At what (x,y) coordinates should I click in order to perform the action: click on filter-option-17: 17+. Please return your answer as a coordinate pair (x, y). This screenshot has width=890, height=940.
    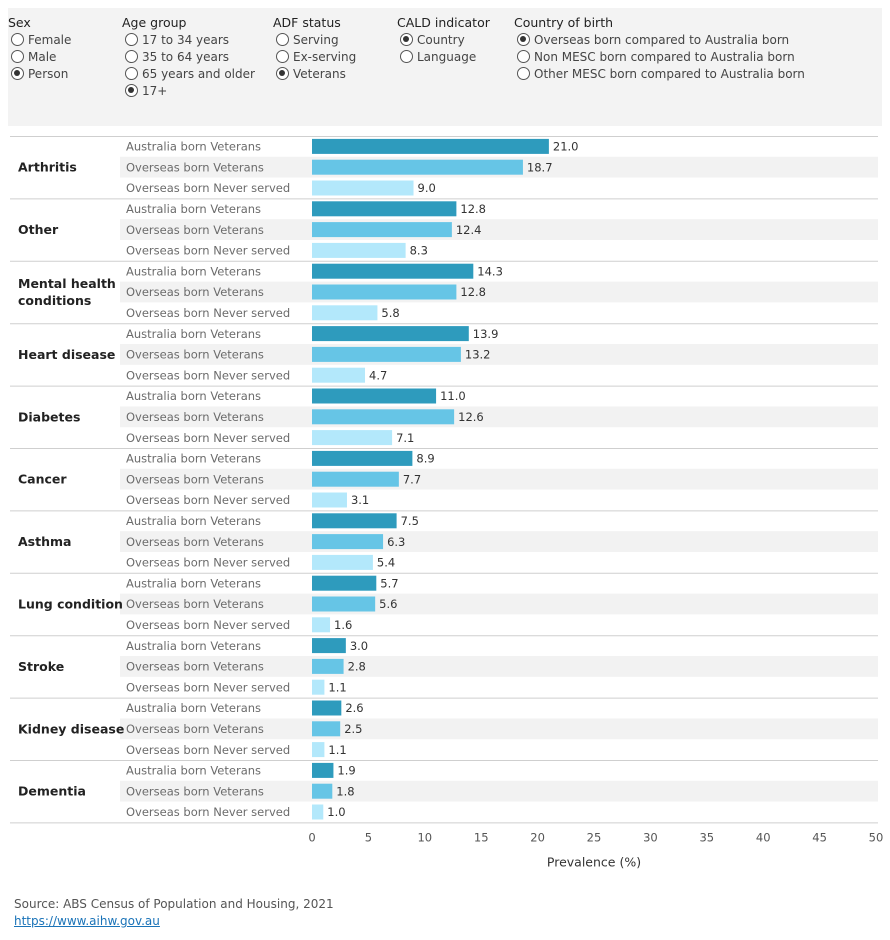
    Looking at the image, I should click on (188, 90).